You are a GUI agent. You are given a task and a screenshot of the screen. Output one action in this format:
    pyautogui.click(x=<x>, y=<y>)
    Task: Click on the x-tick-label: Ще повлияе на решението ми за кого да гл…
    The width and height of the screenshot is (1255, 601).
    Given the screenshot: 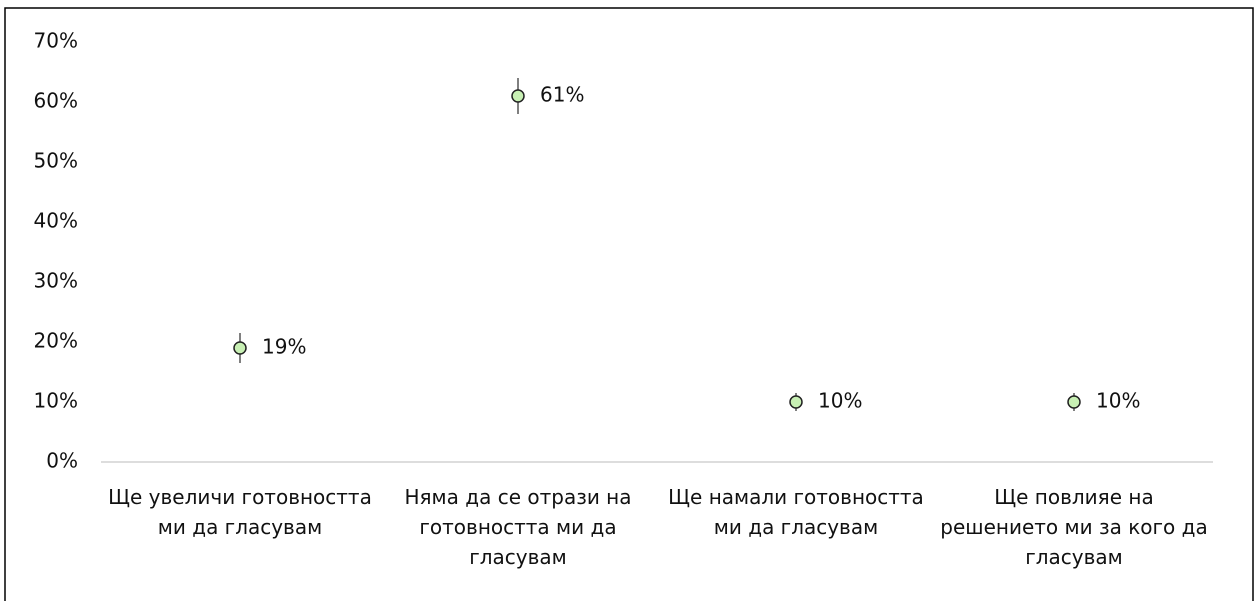 What is the action you would take?
    pyautogui.click(x=1074, y=527)
    